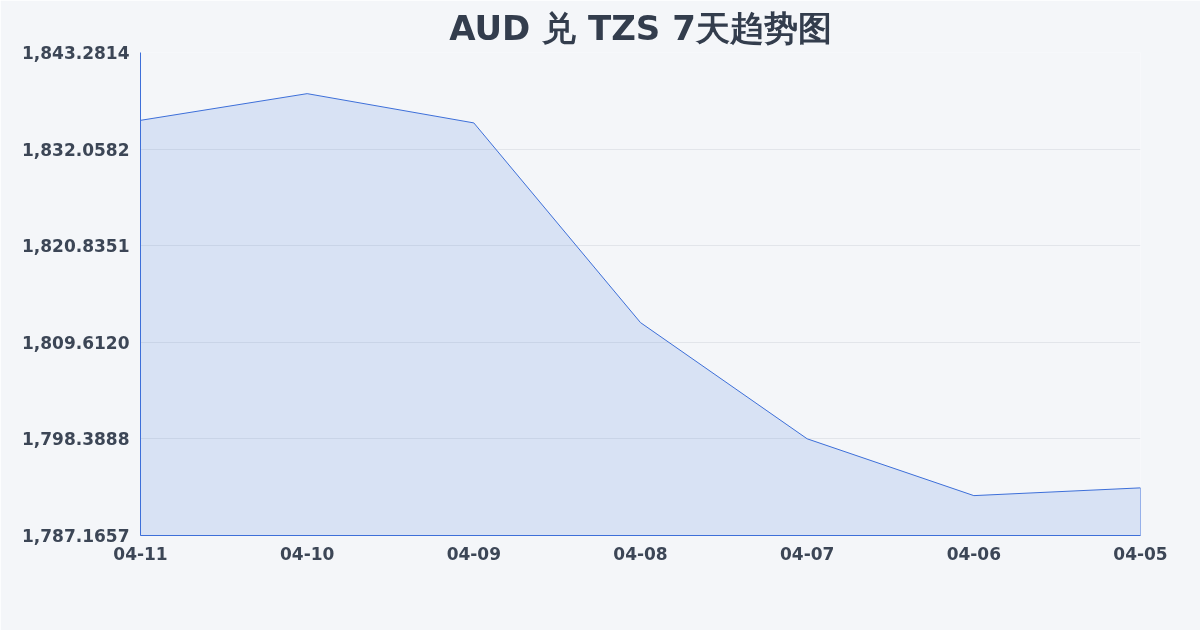  Describe the element at coordinates (75, 342) in the screenshot. I see `y-tick-label: 1,809.6120` at that location.